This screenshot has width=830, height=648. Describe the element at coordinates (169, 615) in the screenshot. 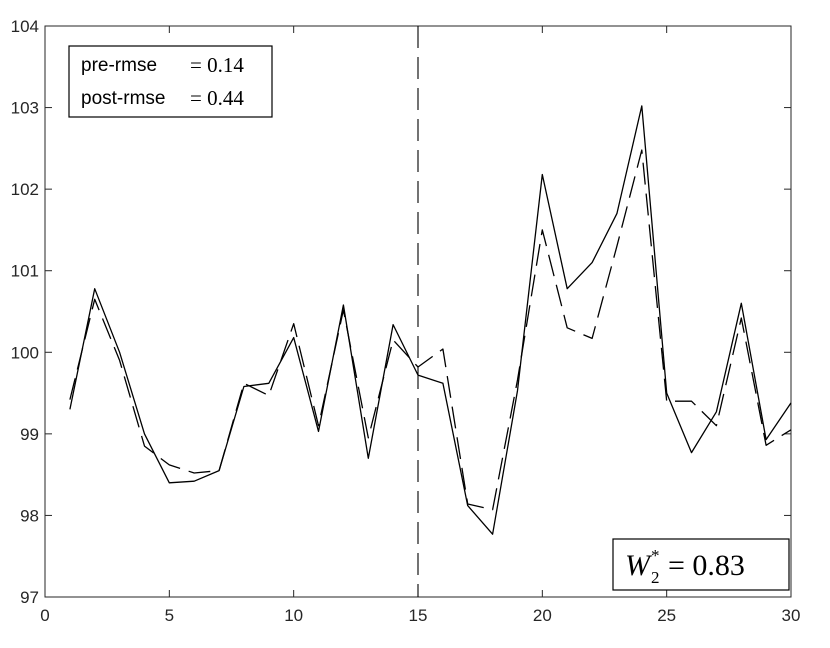

I see `x-tick-label: 5` at that location.